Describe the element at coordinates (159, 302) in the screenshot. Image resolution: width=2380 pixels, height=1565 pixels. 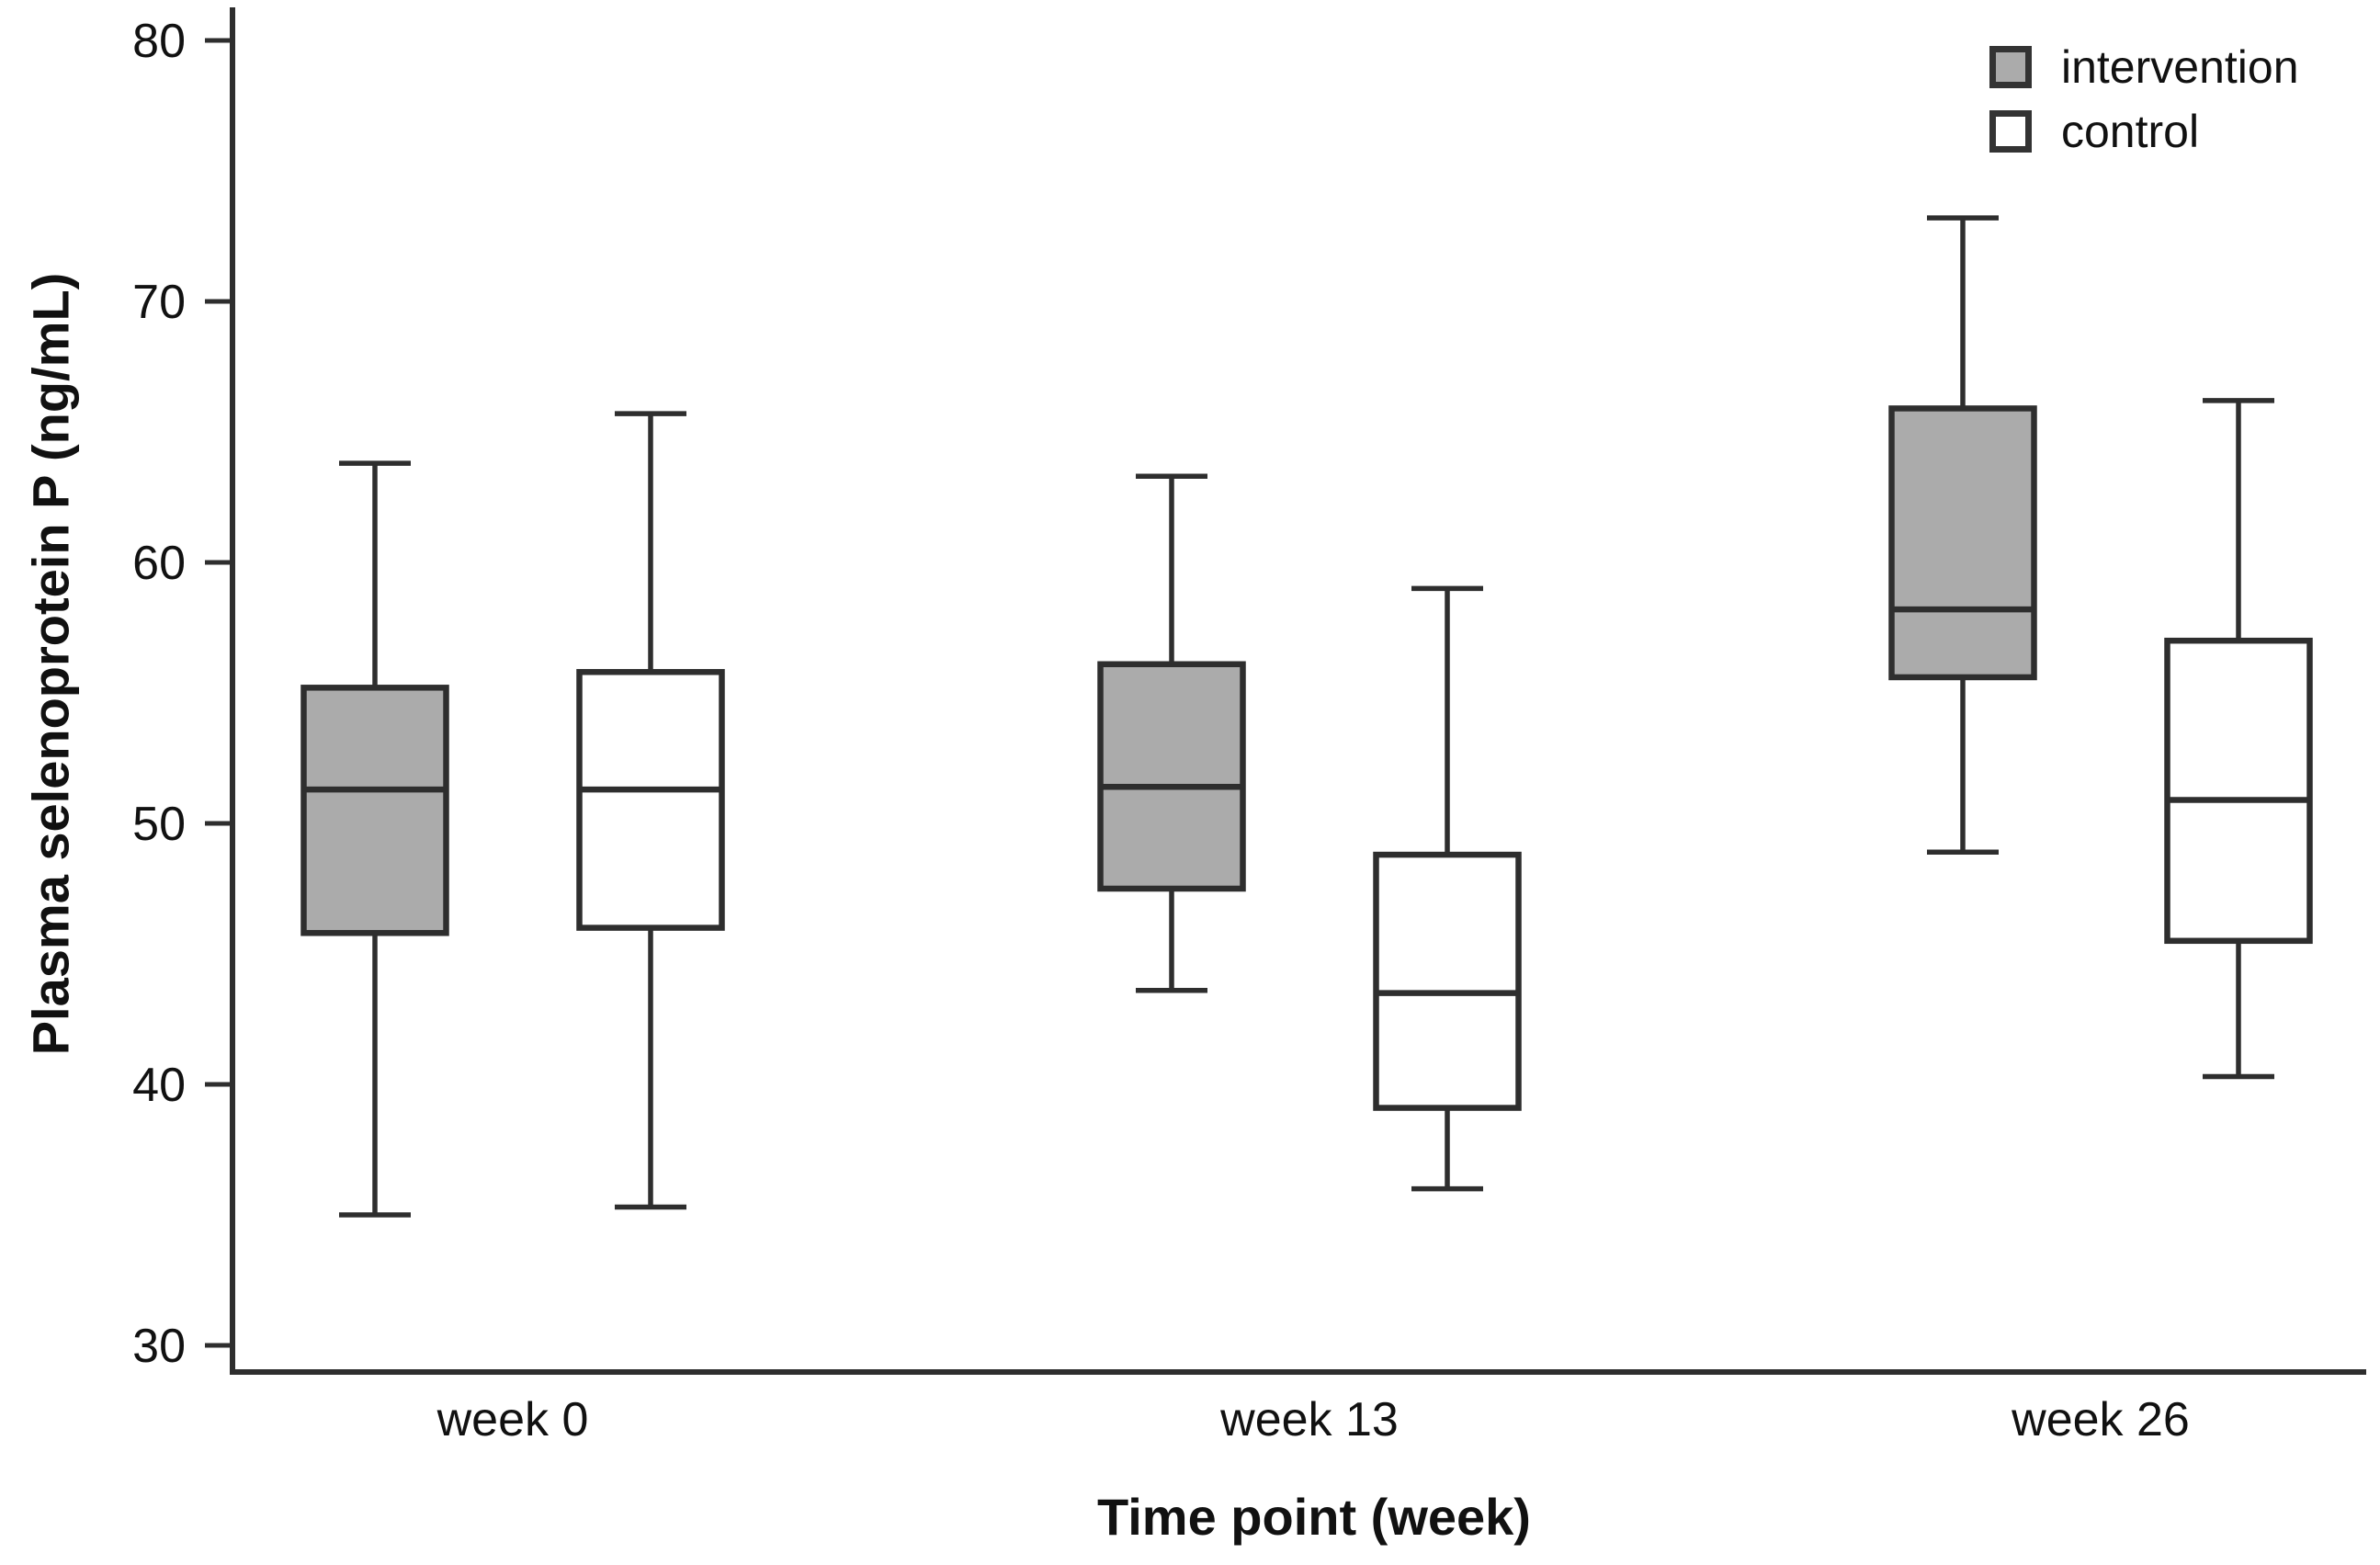
I see `y-tick-label-70: 70` at that location.